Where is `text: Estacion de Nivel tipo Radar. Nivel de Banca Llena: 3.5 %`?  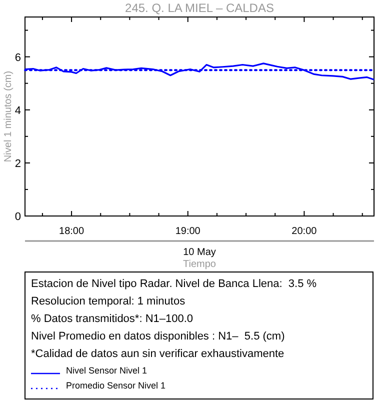 text: Estacion de Nivel tipo Radar. Nivel de Banca Llena: 3.5 % is located at coordinates (174, 284).